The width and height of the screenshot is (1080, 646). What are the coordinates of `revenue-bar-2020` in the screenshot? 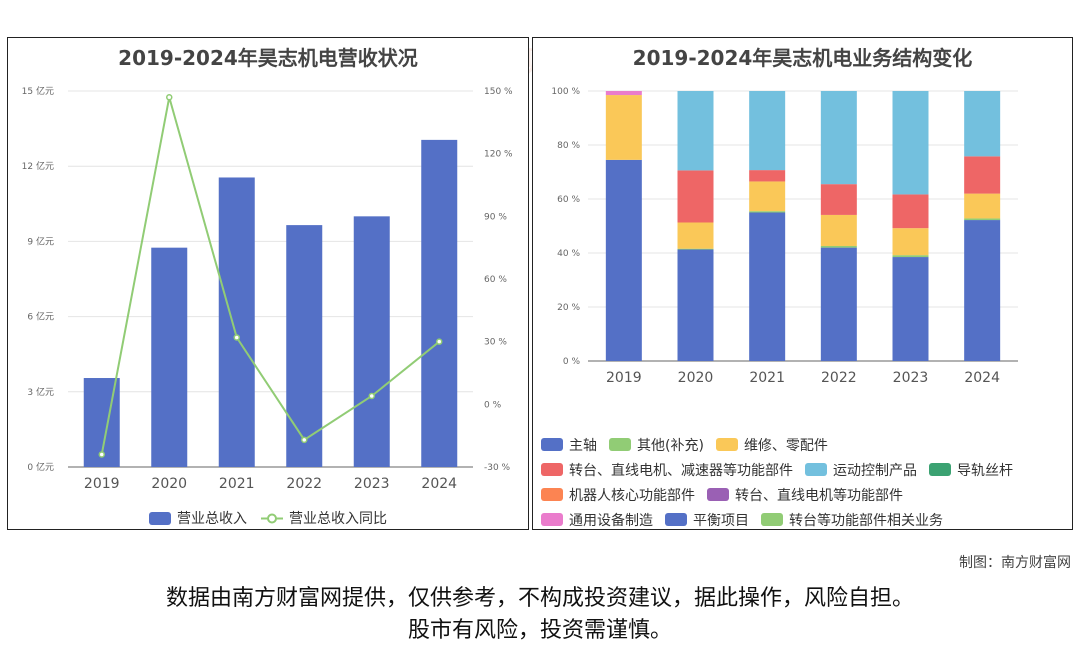 It's located at (169, 357).